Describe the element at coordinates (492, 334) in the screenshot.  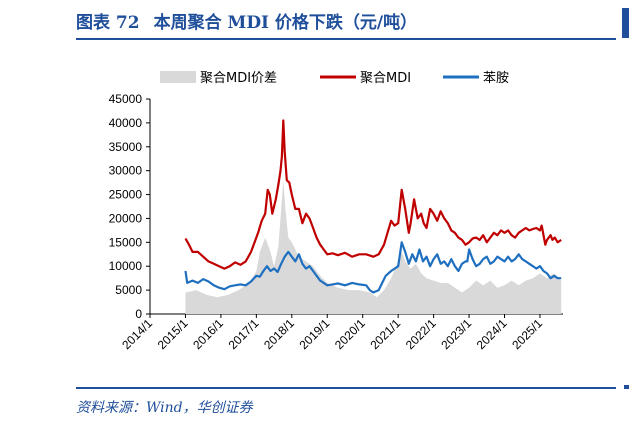
I see `x-tick-label: 2024/1` at that location.